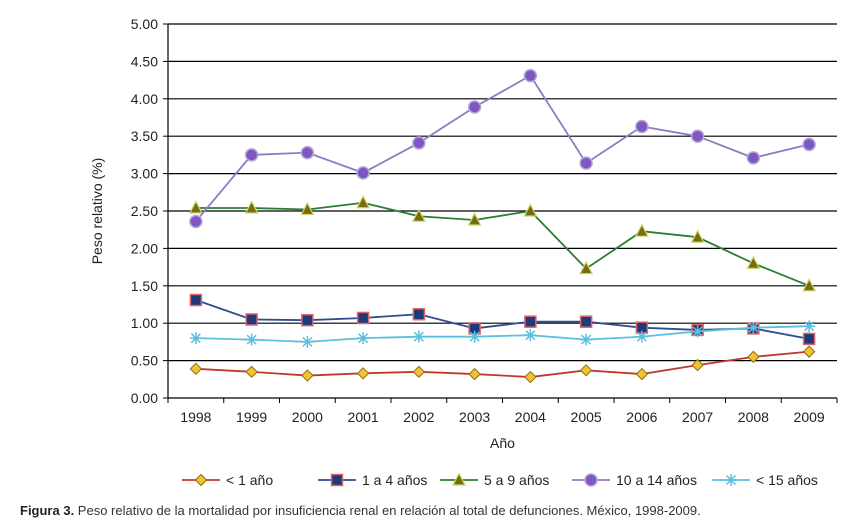 Image resolution: width=867 pixels, height=531 pixels. I want to click on x-tick-label: 1999, so click(251, 417).